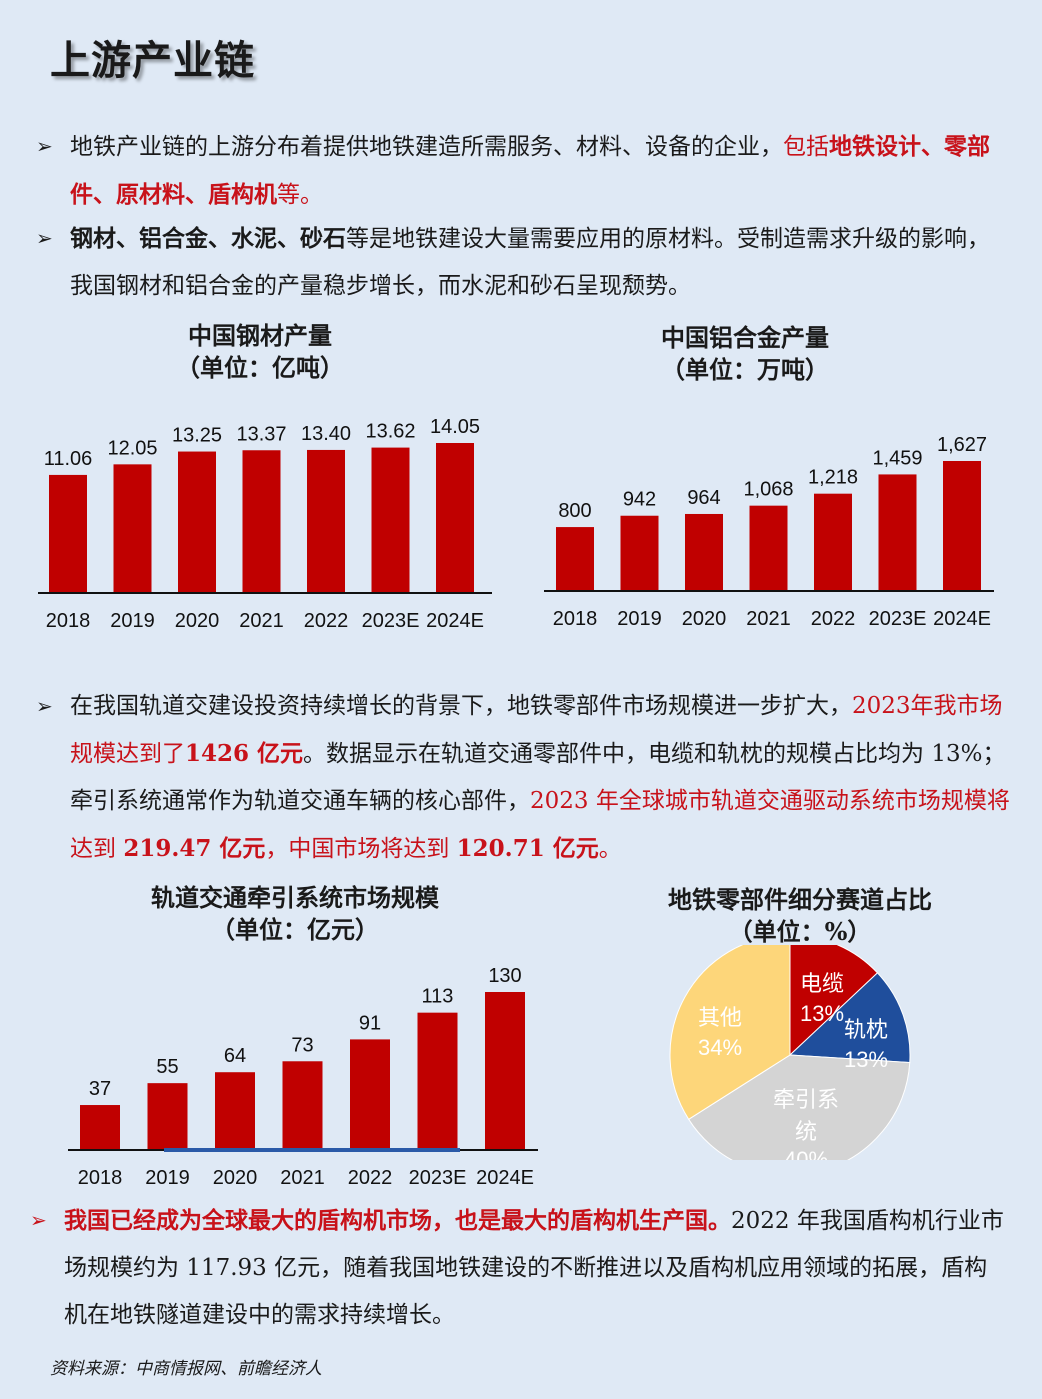 The width and height of the screenshot is (1042, 1399). Describe the element at coordinates (300, 195) in the screenshot. I see `para1-red-suffix: 等。` at that location.